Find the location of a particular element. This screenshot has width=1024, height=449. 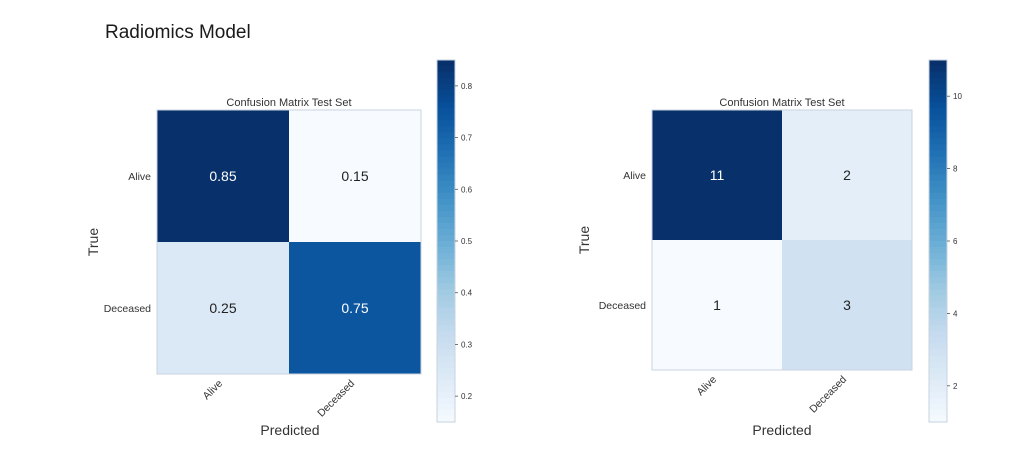

chart-title: Confusion Matrix Test Set is located at coordinates (288, 103).